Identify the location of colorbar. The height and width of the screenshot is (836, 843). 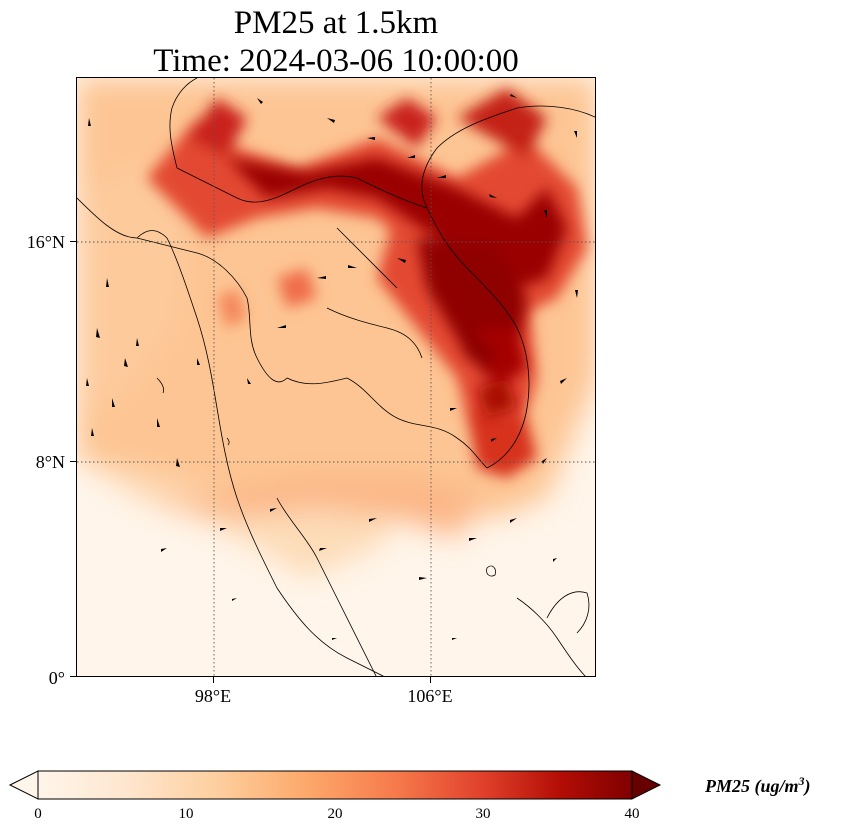
(335, 785).